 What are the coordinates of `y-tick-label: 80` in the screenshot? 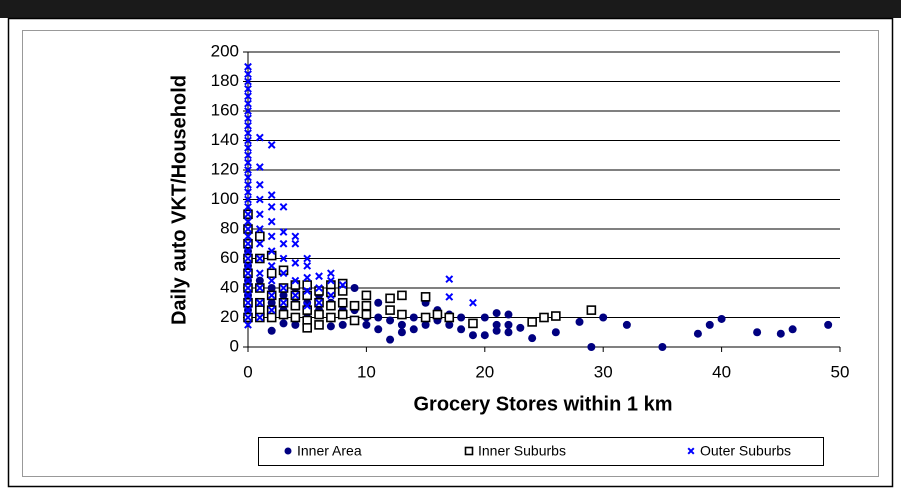 It's located at (229, 227).